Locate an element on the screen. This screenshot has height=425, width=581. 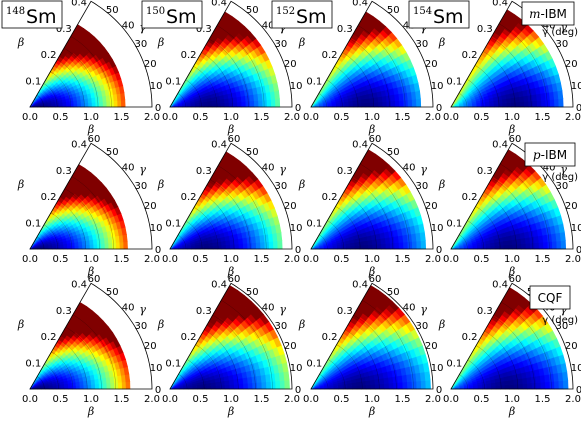
gamma-symbol: γ is located at coordinates (423, 309).